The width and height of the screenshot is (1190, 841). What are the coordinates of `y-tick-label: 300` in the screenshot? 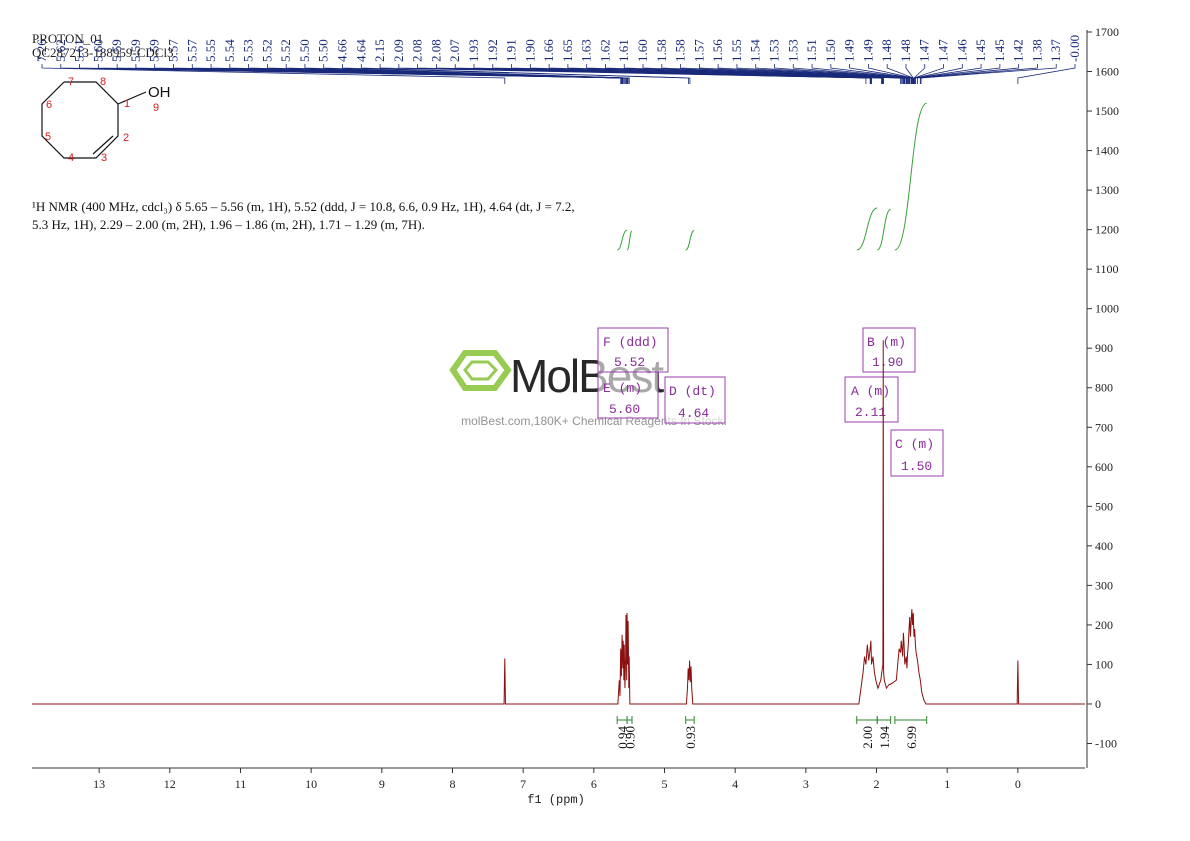 It's located at (1104, 585).